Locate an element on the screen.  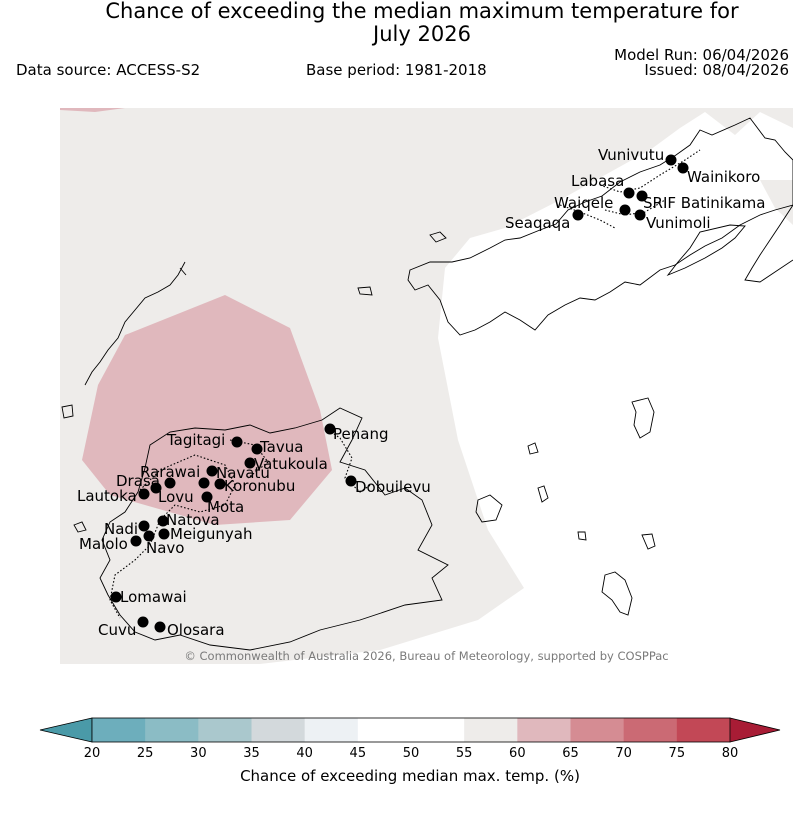
colorbar-tick-label: 70 is located at coordinates (623, 753).